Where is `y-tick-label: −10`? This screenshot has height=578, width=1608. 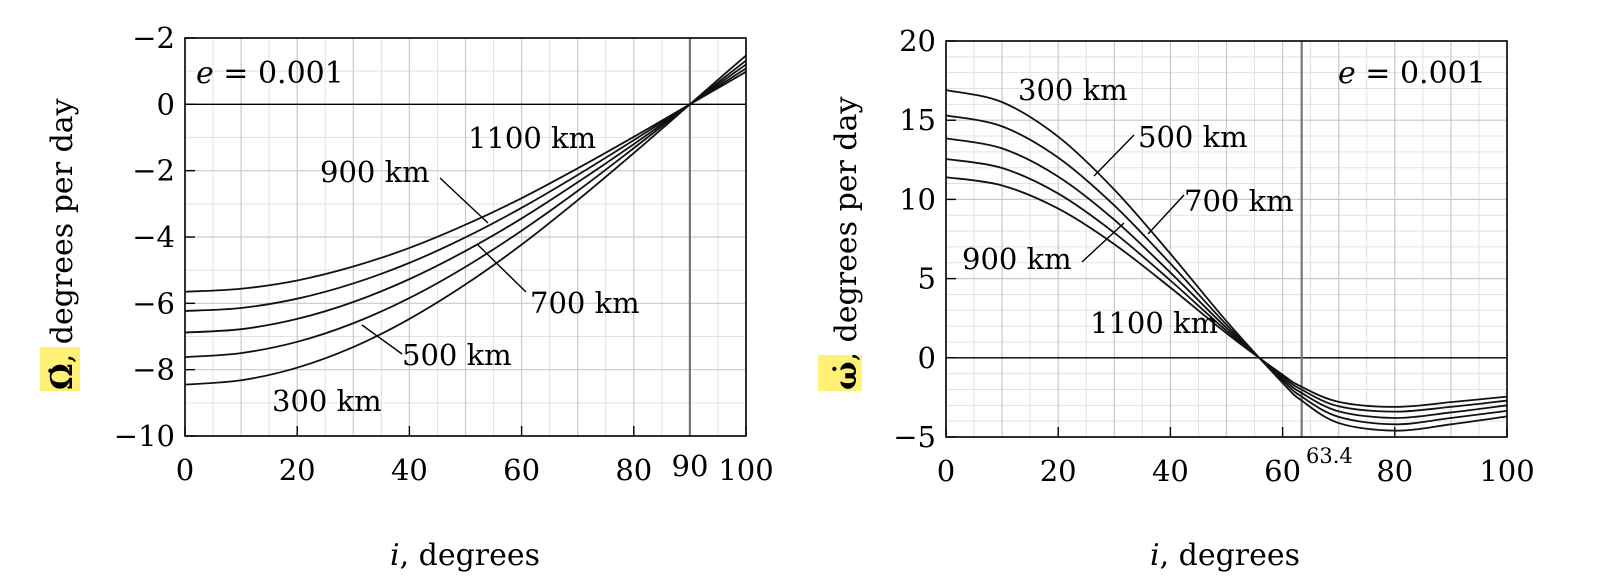 y-tick-label: −10 is located at coordinates (144, 436).